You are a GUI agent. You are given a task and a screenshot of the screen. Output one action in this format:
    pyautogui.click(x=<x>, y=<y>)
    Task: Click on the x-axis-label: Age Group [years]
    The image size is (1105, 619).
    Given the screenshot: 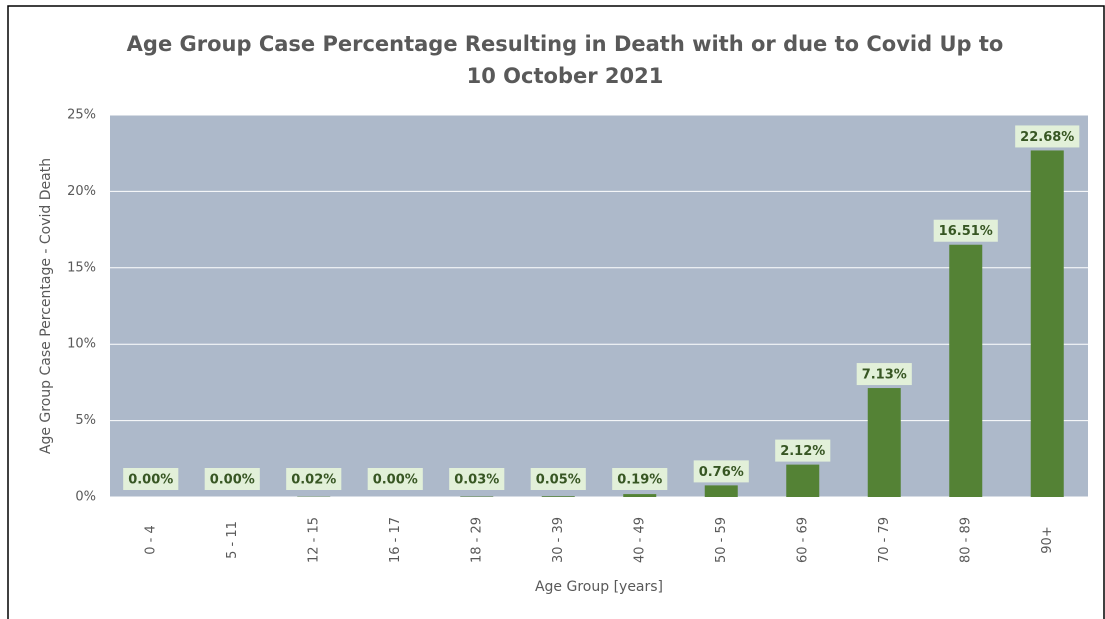 What is the action you would take?
    pyautogui.click(x=599, y=587)
    